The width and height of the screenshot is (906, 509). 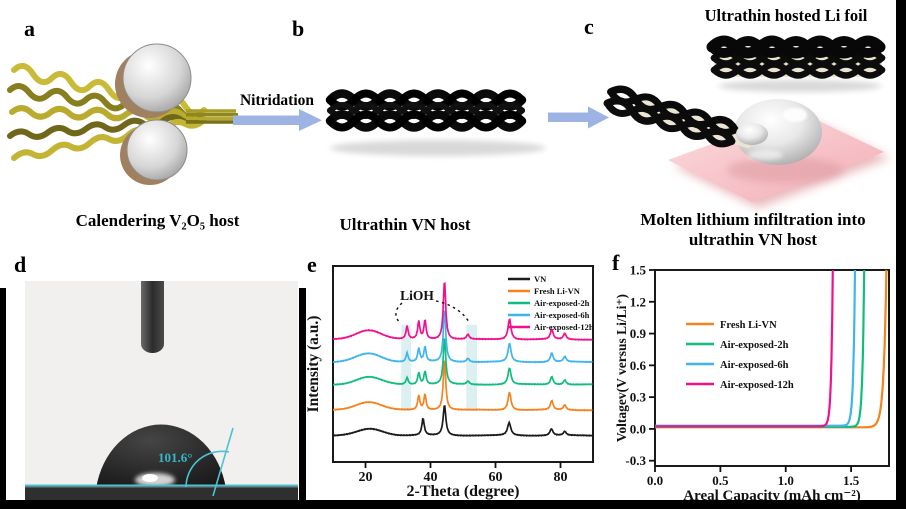 What do you see at coordinates (302, 398) in the screenshot?
I see `frame-divider` at bounding box center [302, 398].